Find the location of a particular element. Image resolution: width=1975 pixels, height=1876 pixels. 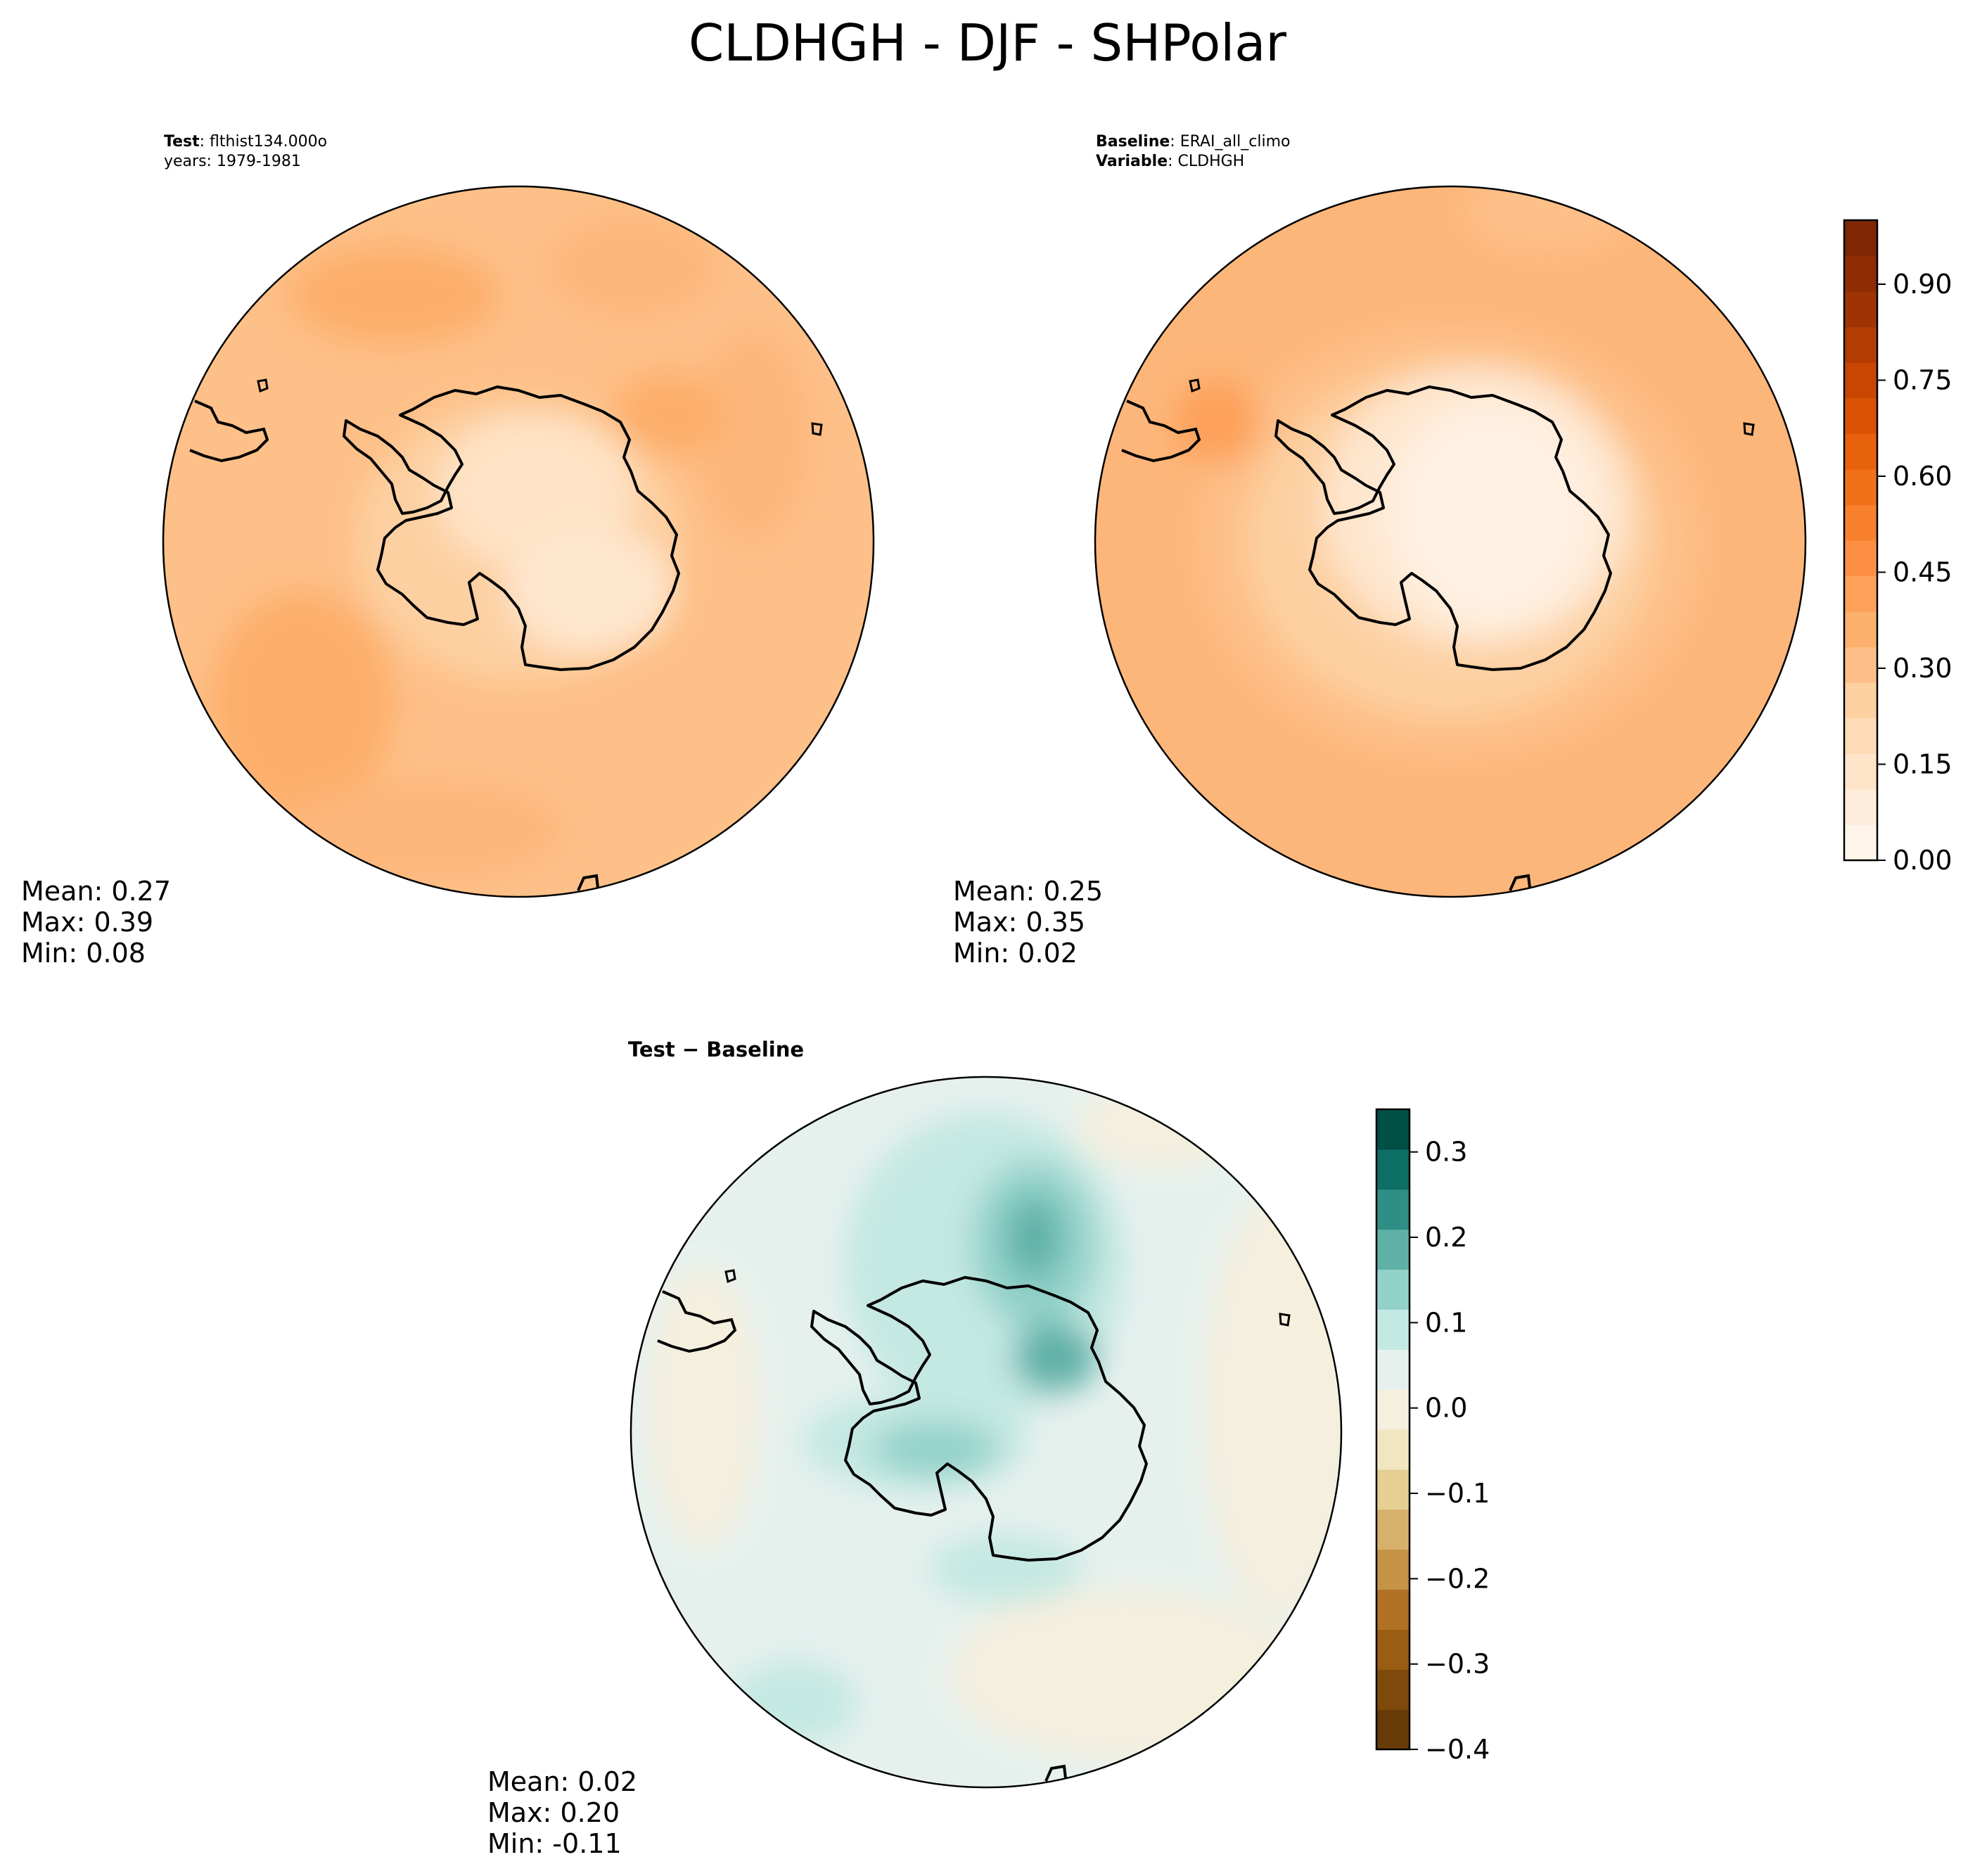

panel-diff-min: Min: -0.11 is located at coordinates (554, 1843).